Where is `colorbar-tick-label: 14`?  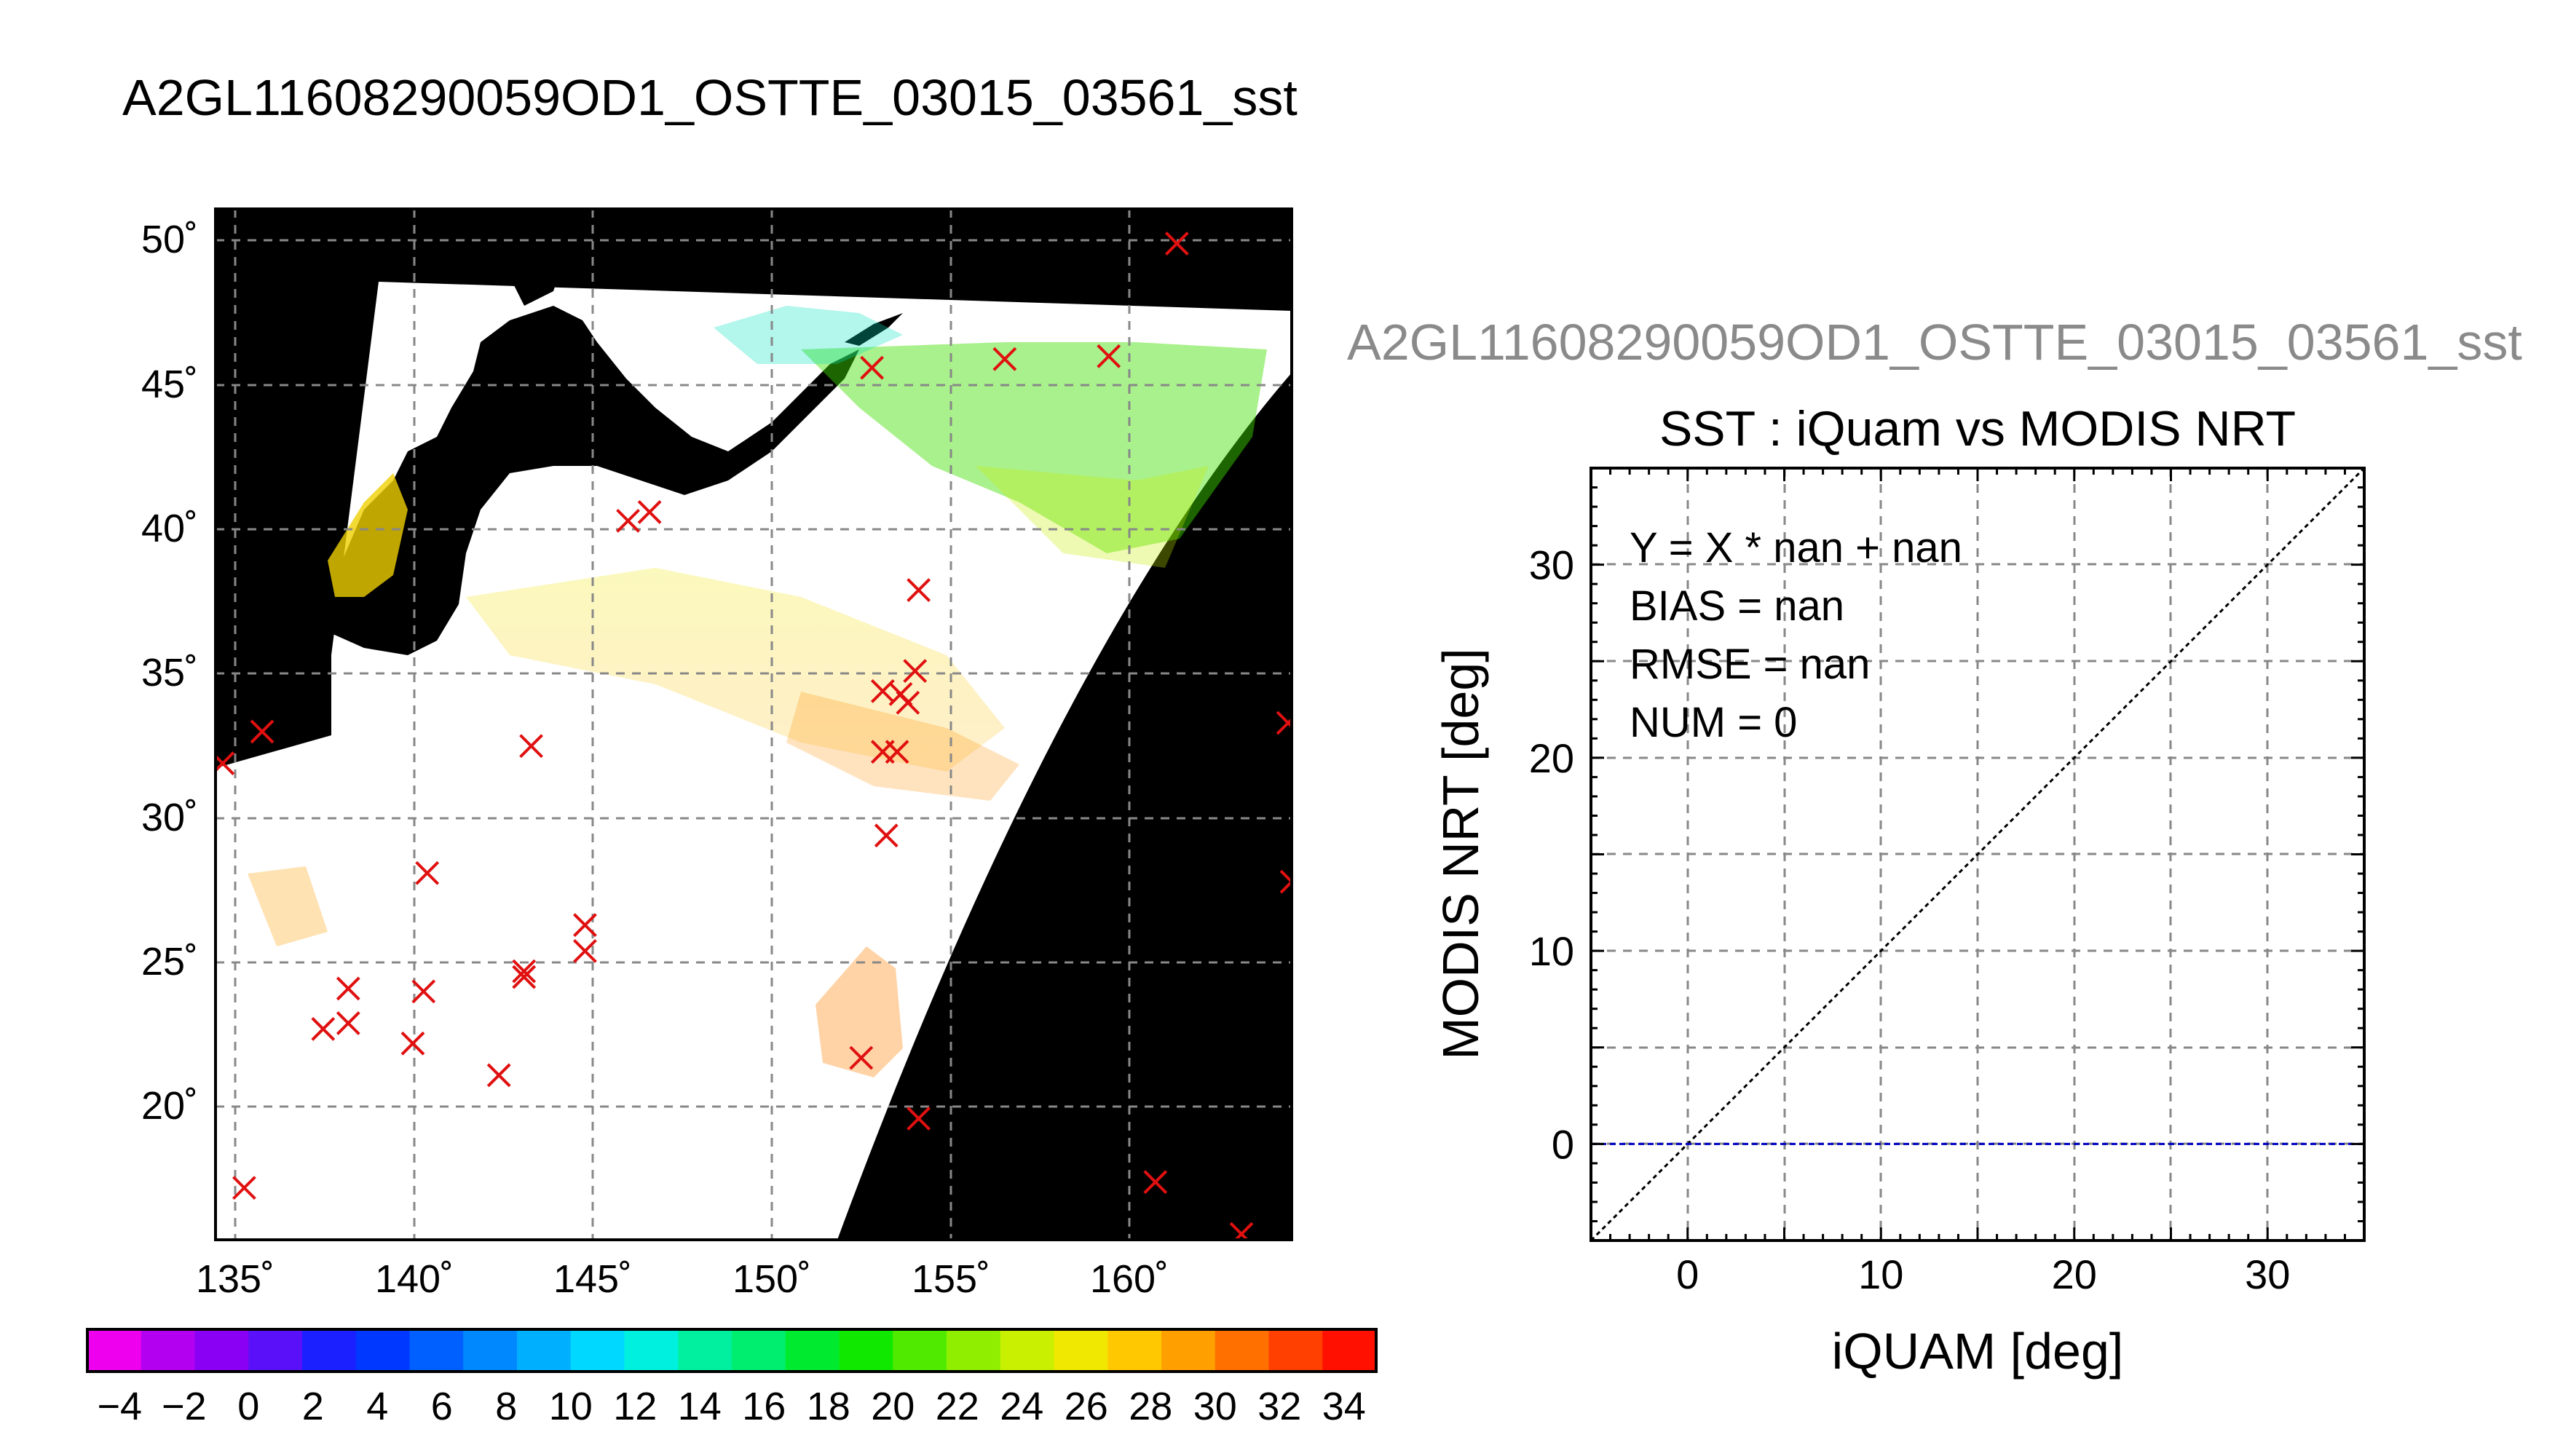 colorbar-tick-label: 14 is located at coordinates (700, 1406).